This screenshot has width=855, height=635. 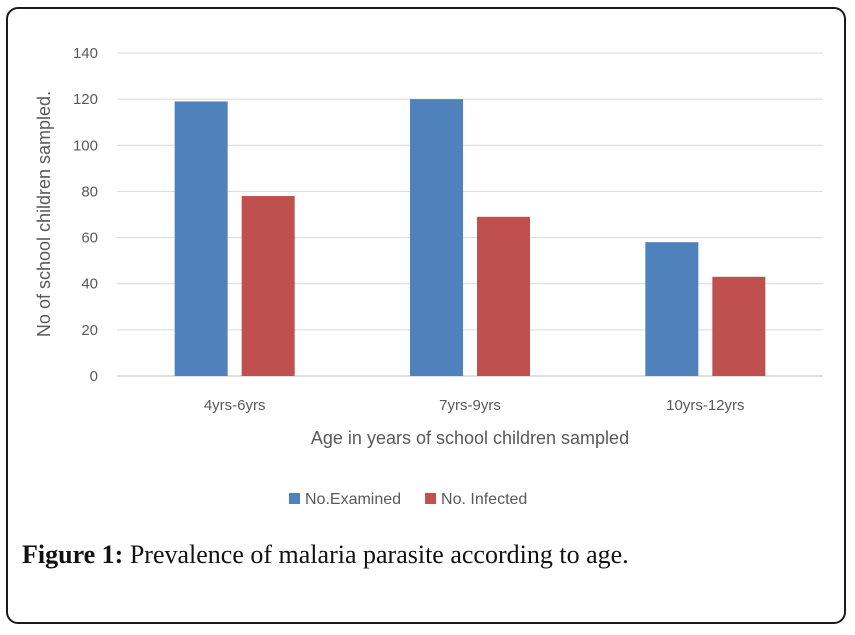 I want to click on y-tick-label: 100, so click(x=85, y=145).